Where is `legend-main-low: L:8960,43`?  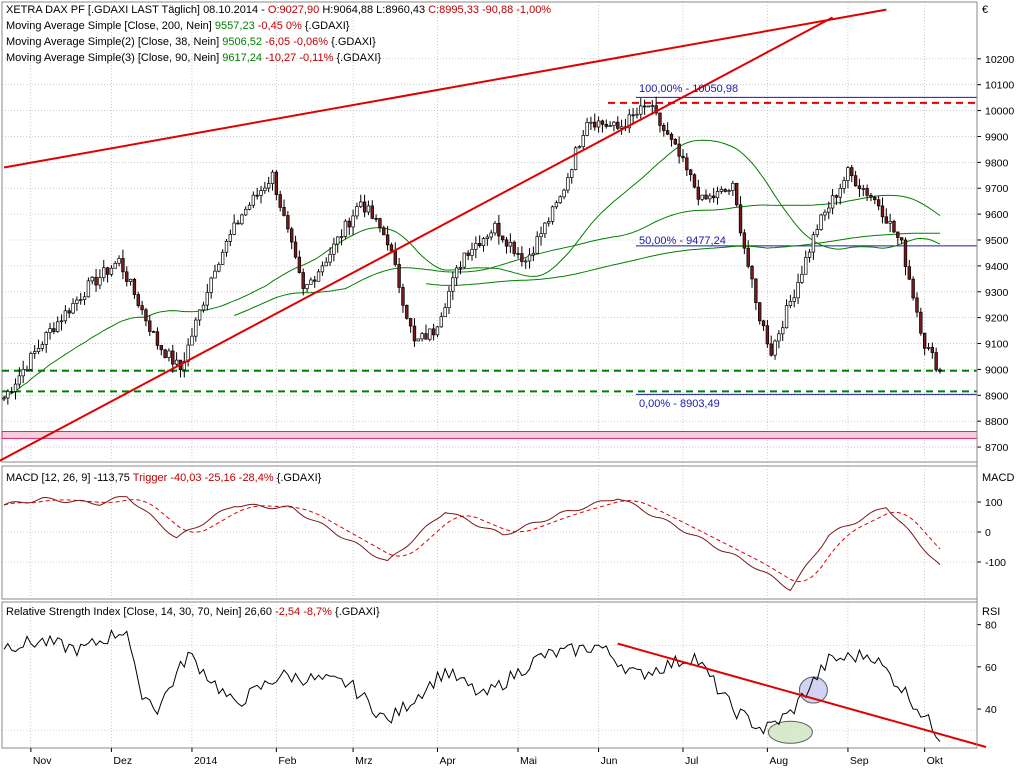
legend-main-low: L:8960,43 is located at coordinates (400, 10).